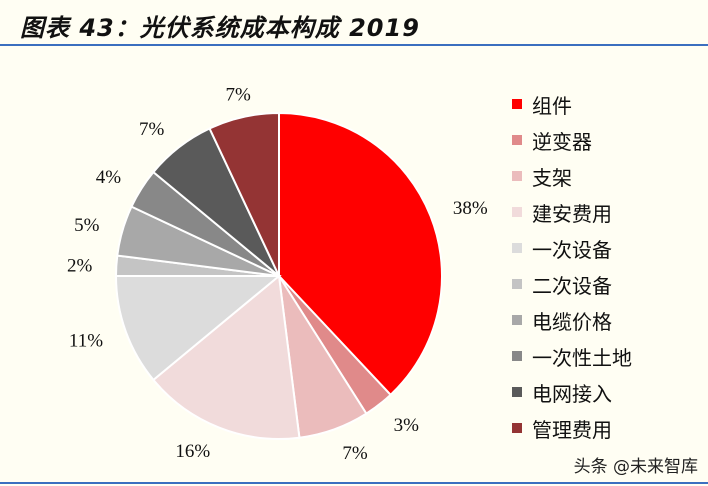 Image resolution: width=708 pixels, height=486 pixels. Describe the element at coordinates (86, 340) in the screenshot. I see `slice-label-4: 11%` at that location.